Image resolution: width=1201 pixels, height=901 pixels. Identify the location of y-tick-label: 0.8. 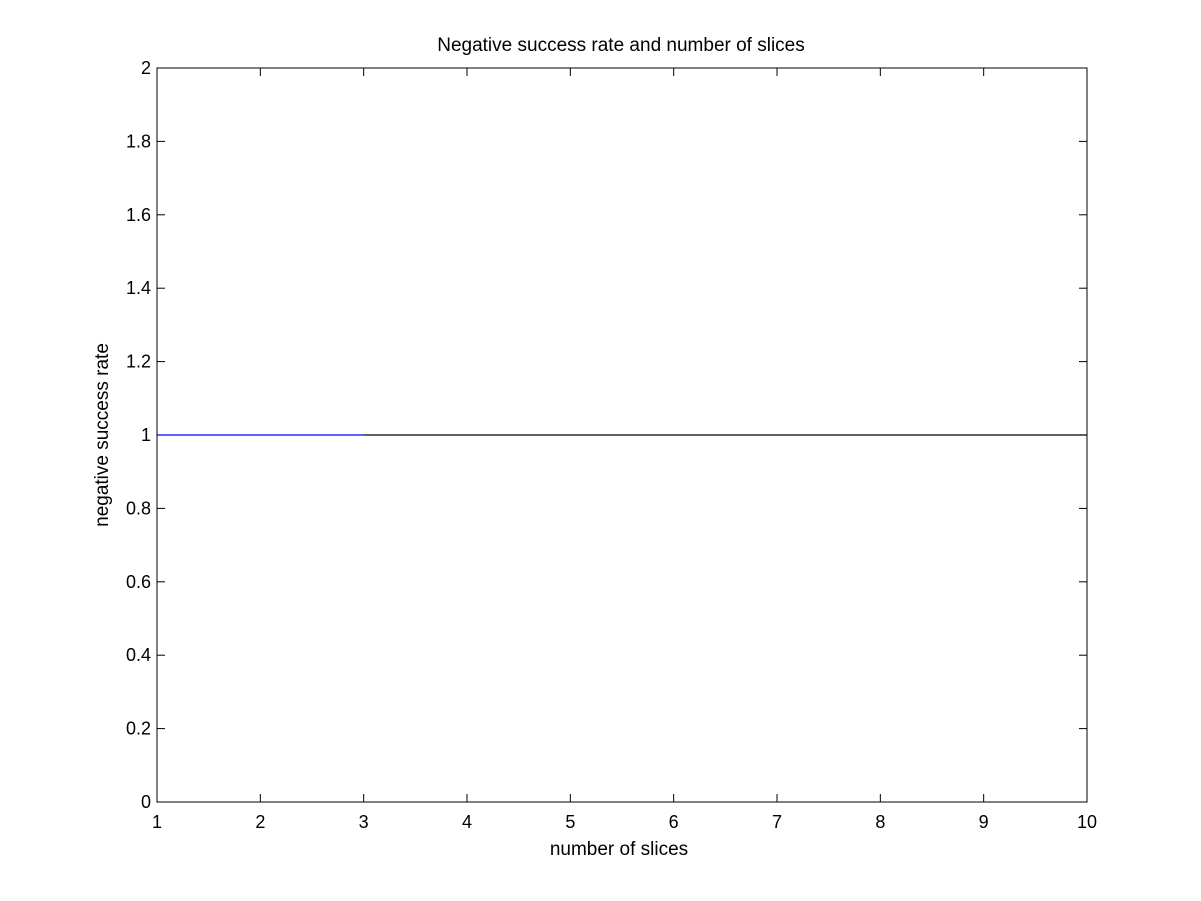
(138, 508).